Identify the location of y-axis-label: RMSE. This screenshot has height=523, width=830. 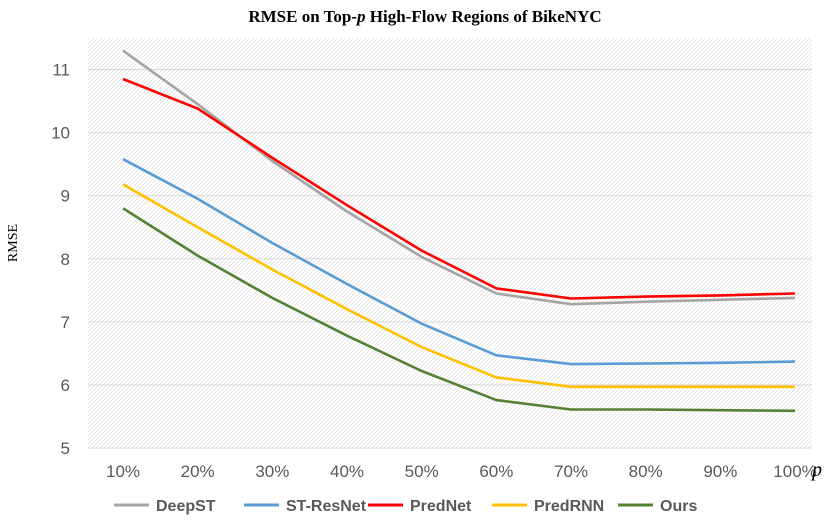
(13, 243).